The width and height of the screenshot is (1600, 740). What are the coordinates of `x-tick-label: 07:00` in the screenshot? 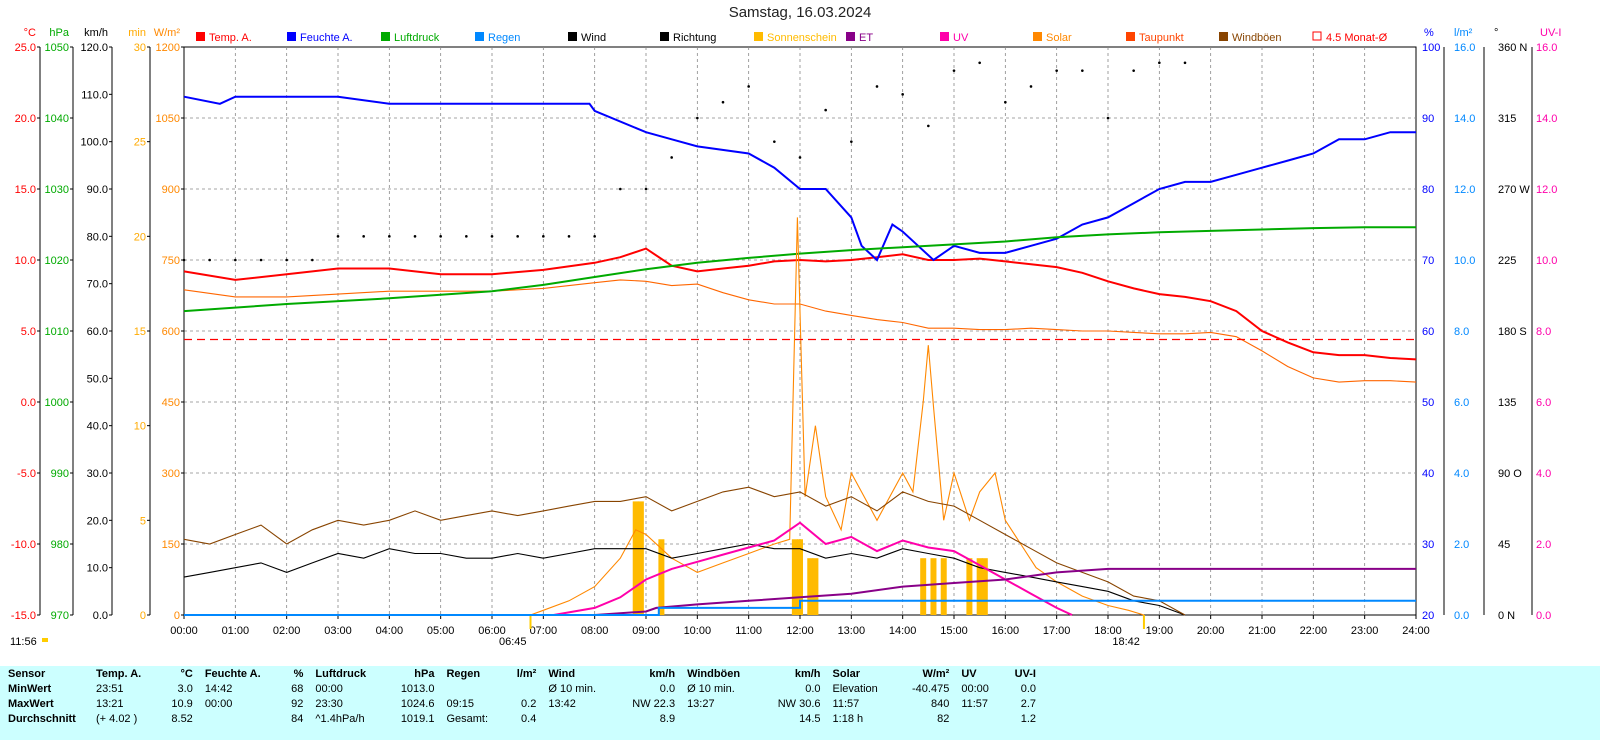 It's located at (544, 631).